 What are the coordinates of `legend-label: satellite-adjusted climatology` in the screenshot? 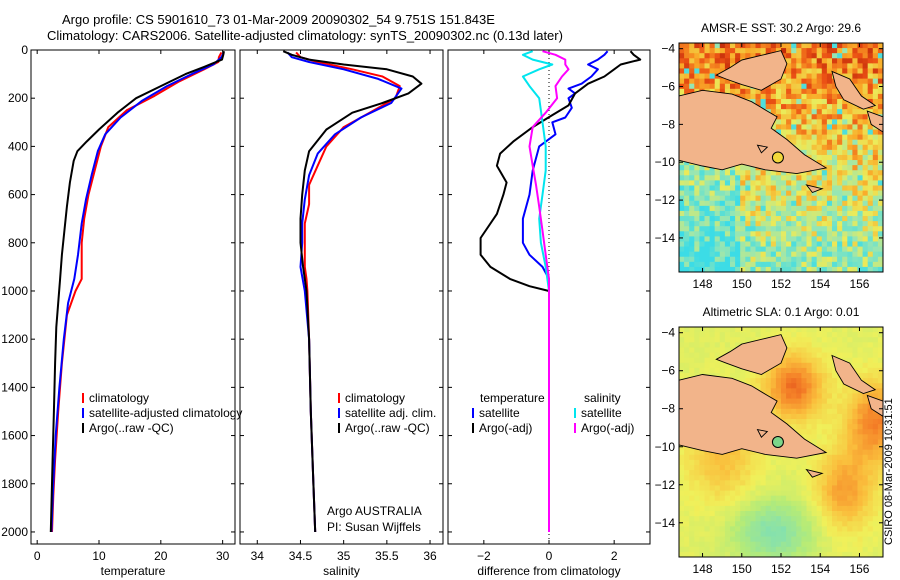 It's located at (165, 413).